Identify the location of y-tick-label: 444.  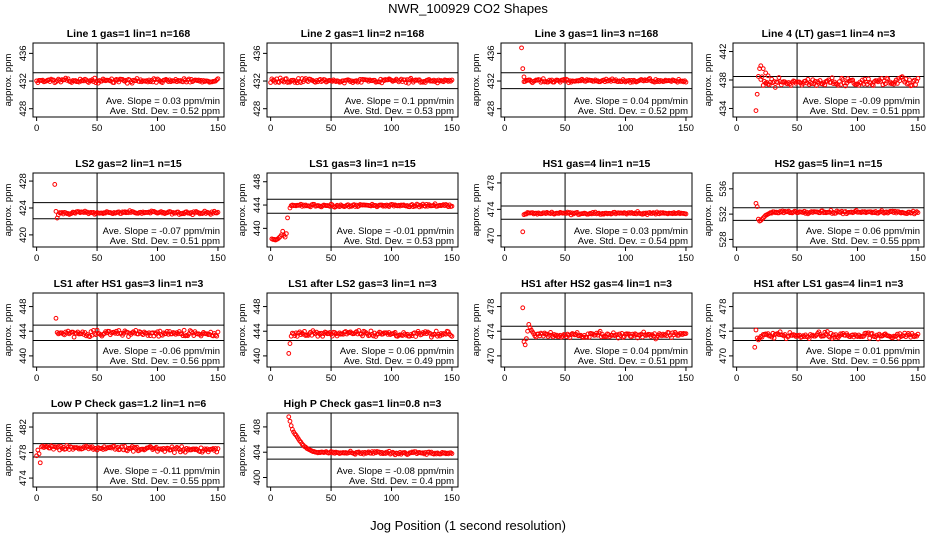
(23, 331).